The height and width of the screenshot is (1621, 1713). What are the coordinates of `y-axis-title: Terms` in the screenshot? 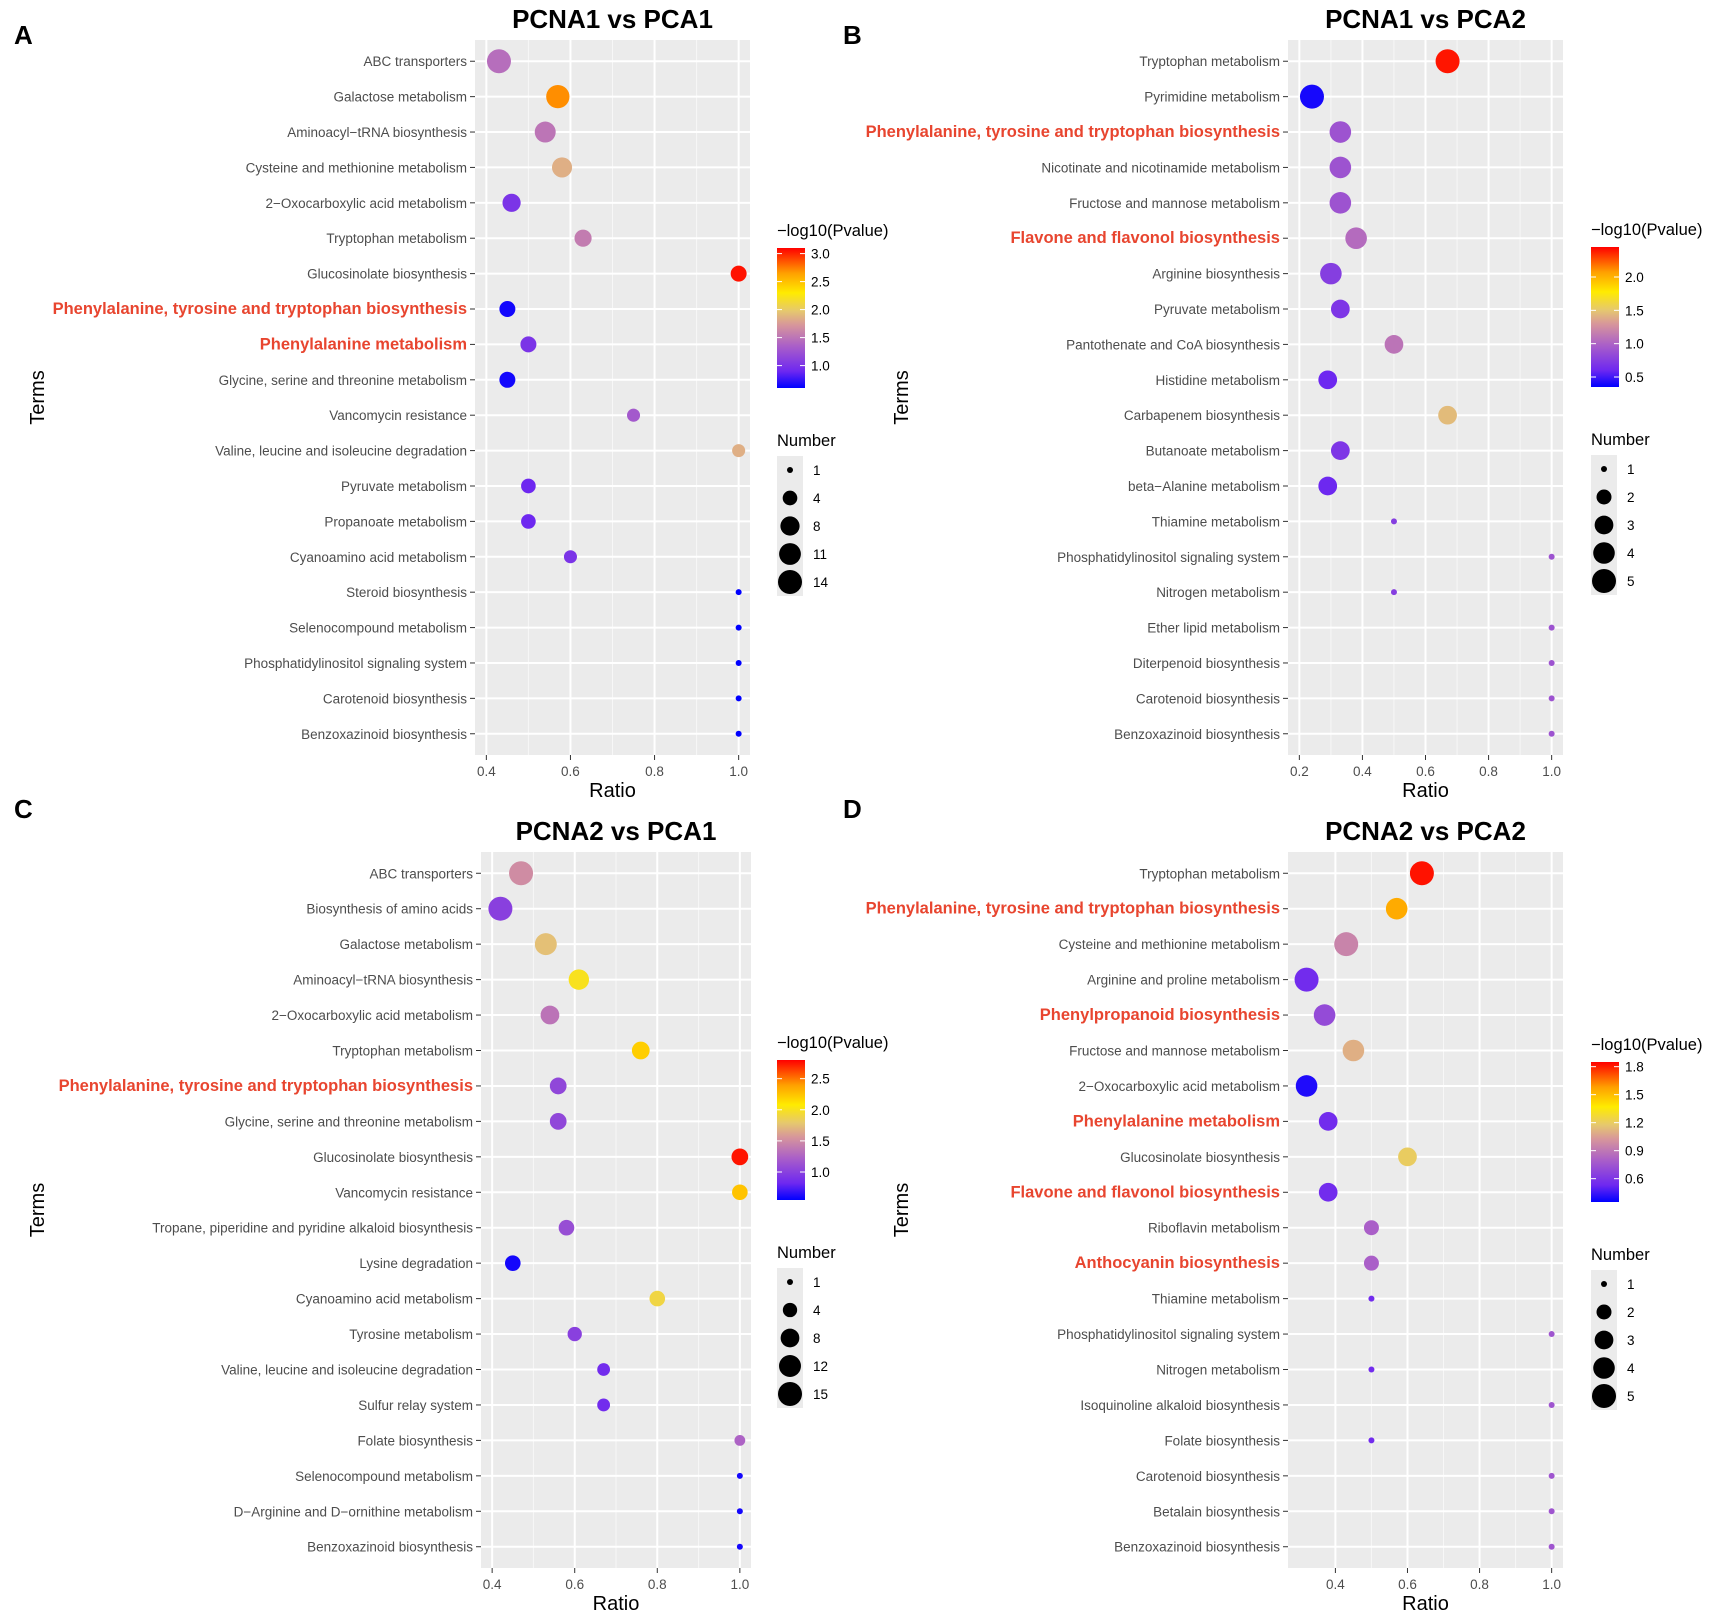 It's located at (38, 1210).